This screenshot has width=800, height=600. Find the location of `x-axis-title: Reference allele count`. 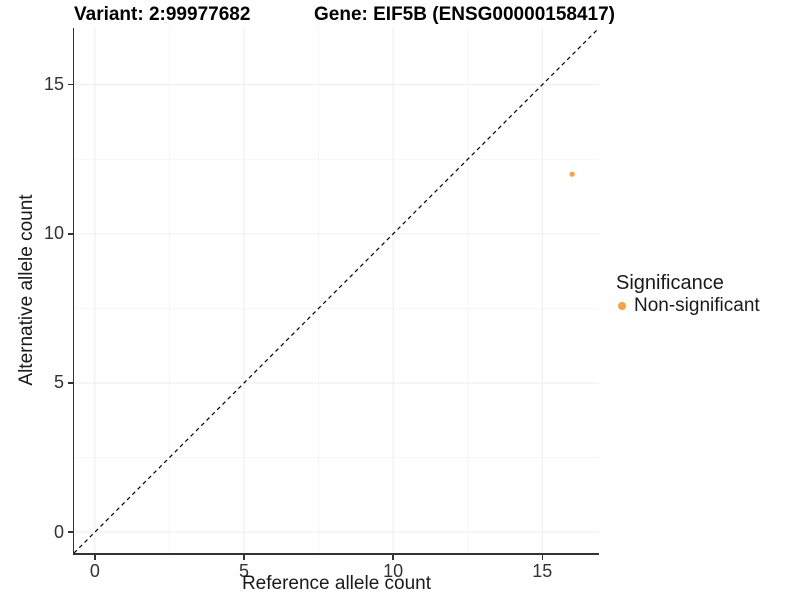

x-axis-title: Reference allele count is located at coordinates (336, 583).